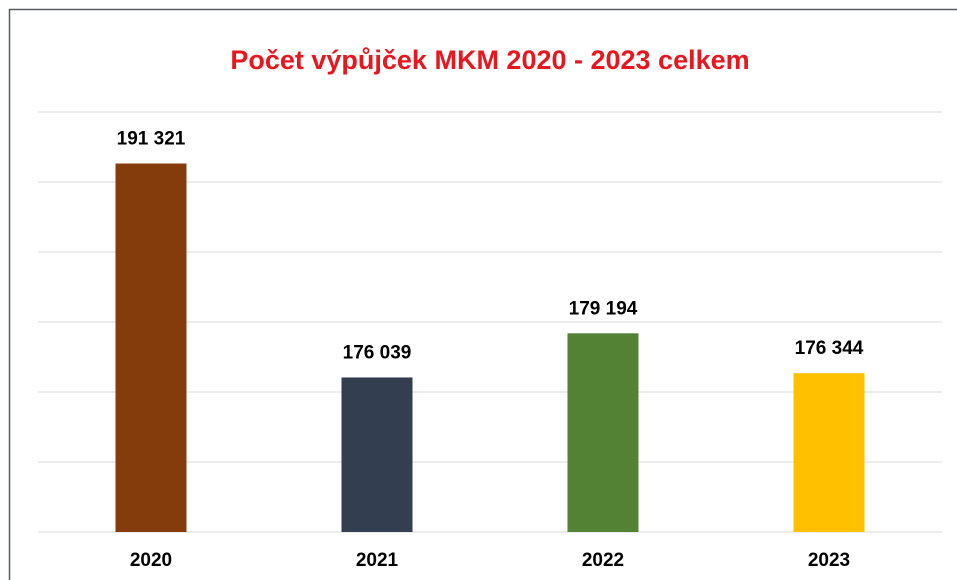 The height and width of the screenshot is (580, 957). Describe the element at coordinates (377, 352) in the screenshot. I see `data-label: 176 039` at that location.